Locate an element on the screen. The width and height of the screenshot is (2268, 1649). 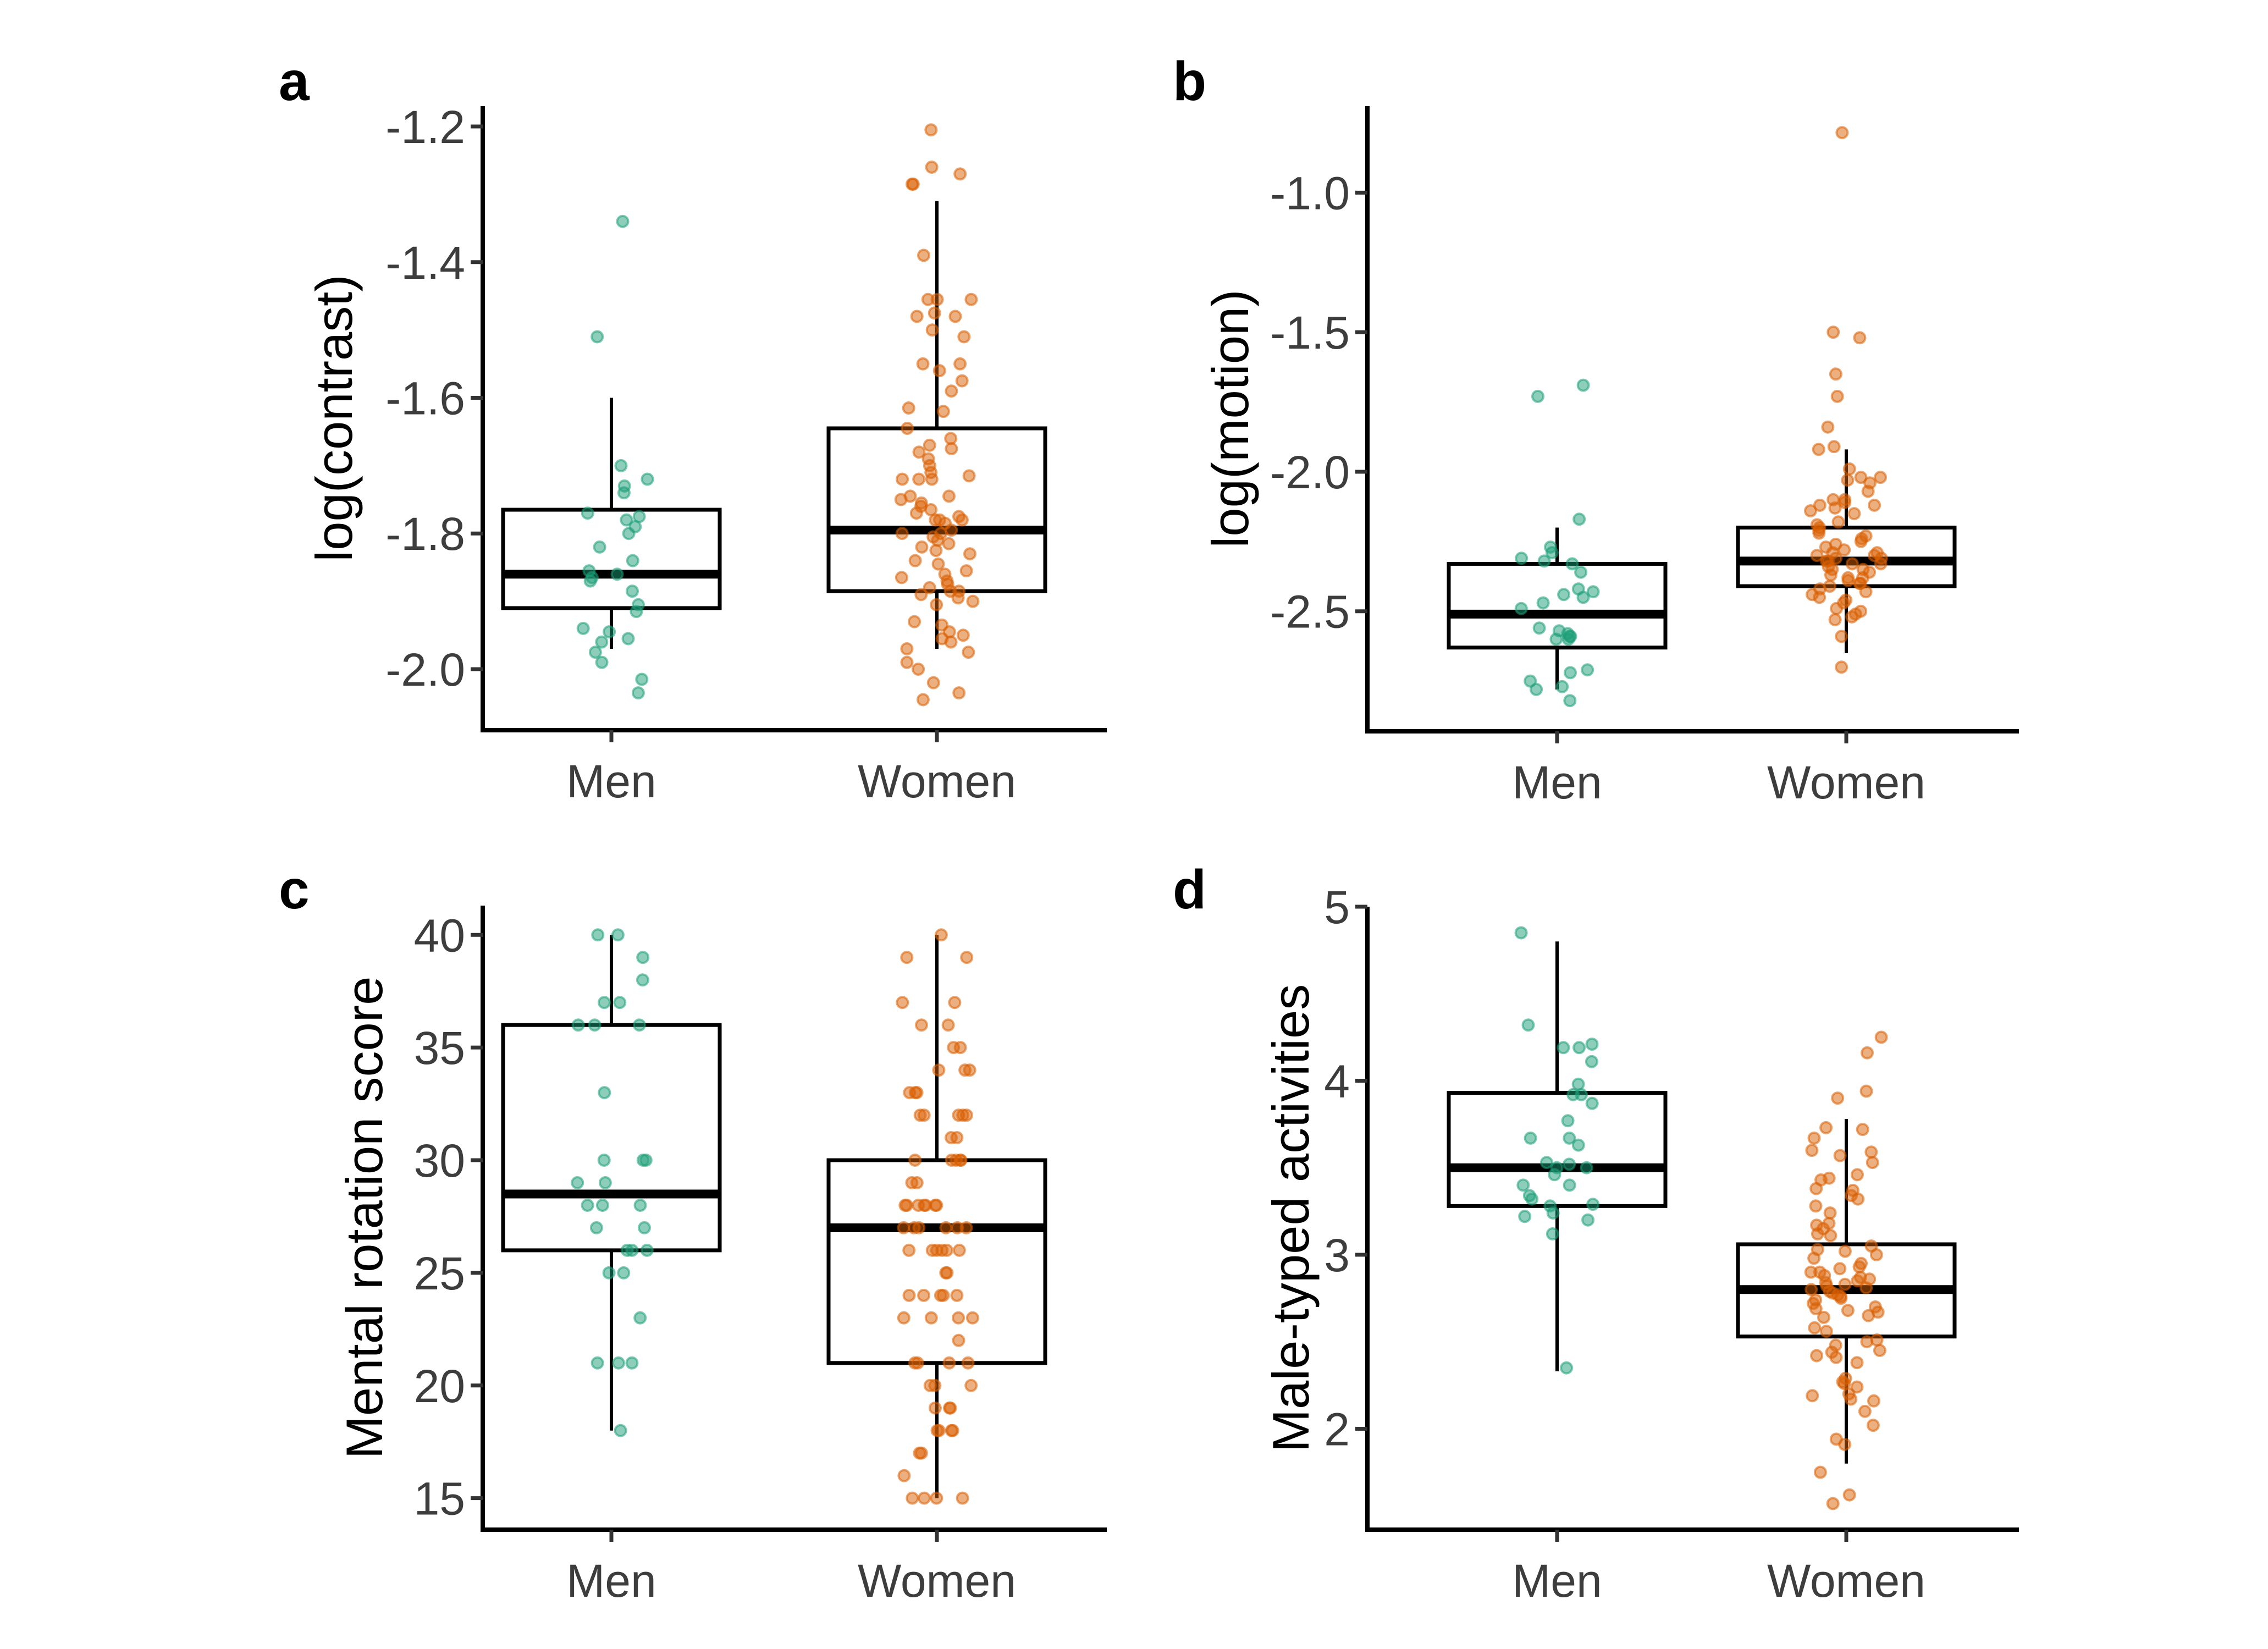
x-tick-label: Women is located at coordinates (937, 781).